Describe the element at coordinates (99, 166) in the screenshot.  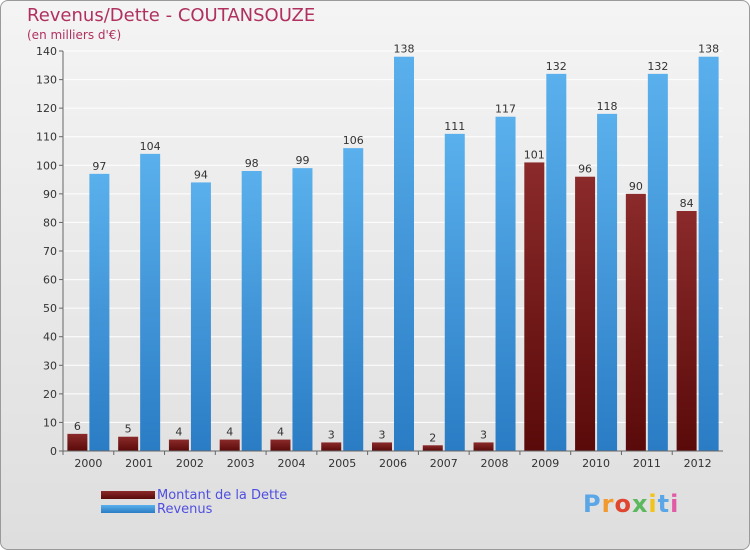
I see `data-label-revenus: 97` at that location.